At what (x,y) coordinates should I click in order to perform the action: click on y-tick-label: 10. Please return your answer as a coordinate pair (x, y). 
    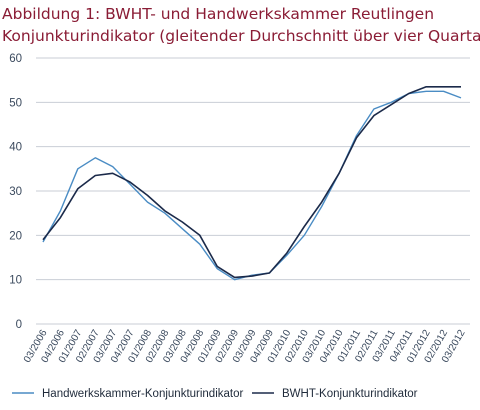
    Looking at the image, I should click on (15, 281).